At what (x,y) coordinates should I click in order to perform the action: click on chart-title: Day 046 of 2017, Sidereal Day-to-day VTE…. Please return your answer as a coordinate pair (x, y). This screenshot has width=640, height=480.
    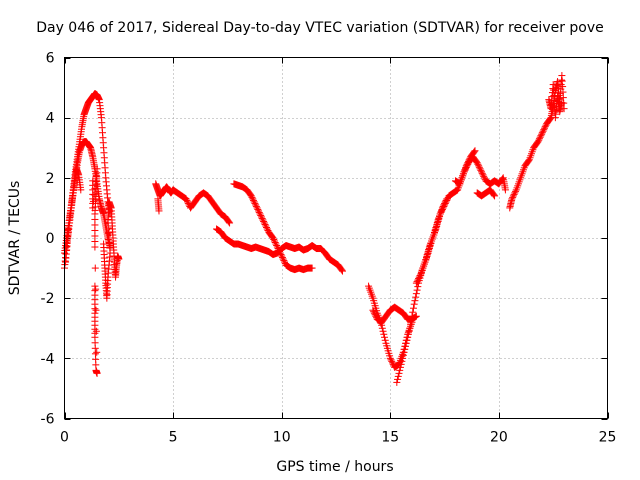
    Looking at the image, I should click on (320, 28).